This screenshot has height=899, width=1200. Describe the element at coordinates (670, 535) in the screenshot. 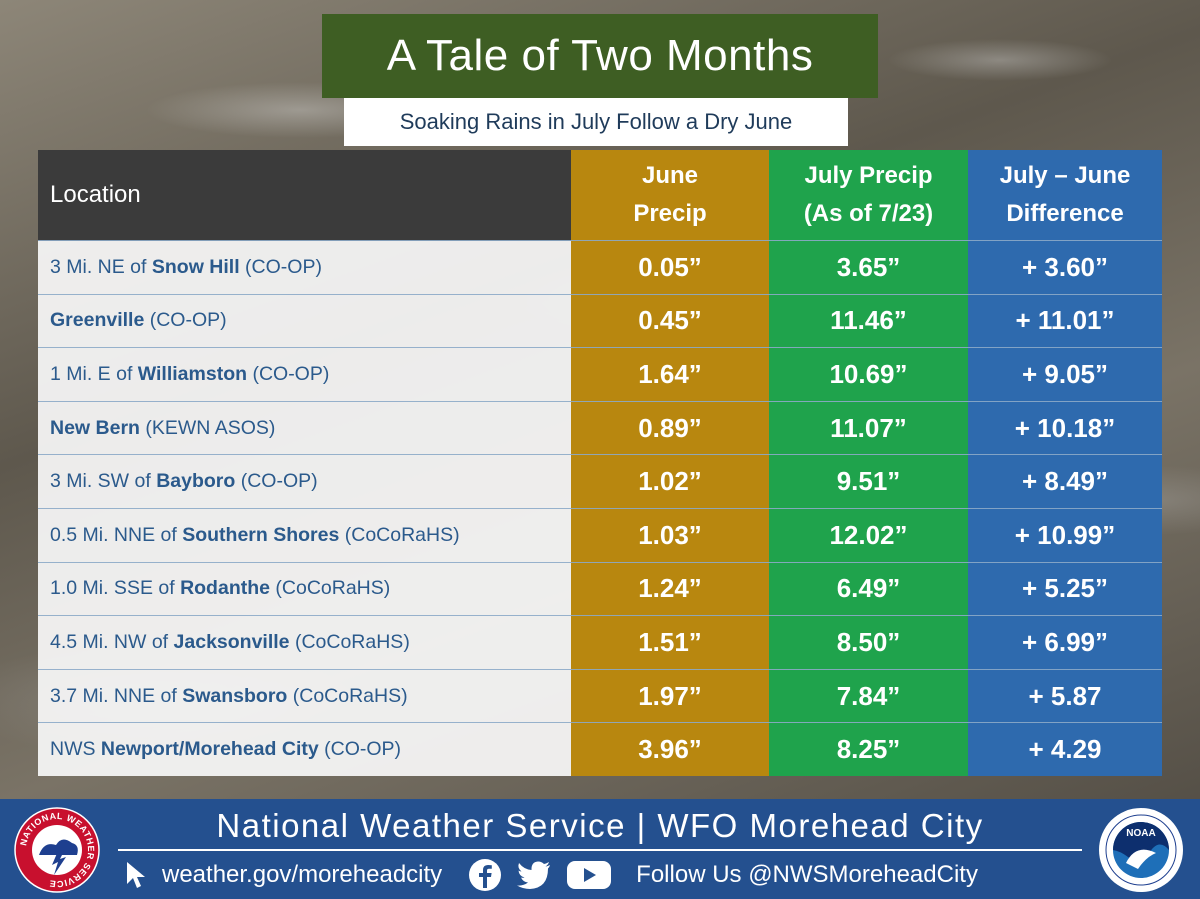

I see `june-precip-cell: 1.03”` at that location.